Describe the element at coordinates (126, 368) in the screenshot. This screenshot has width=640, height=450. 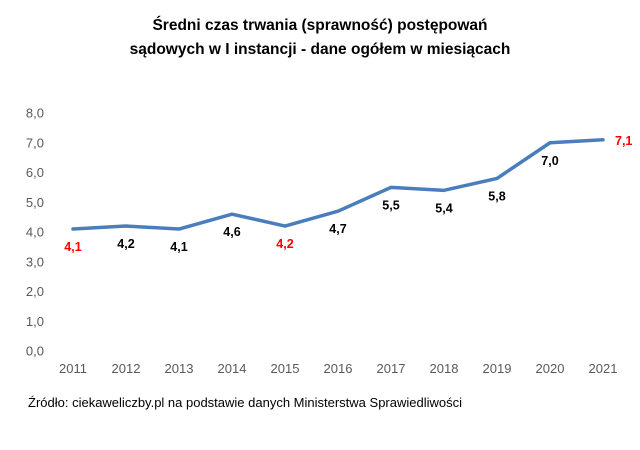
I see `x-axis-tick-label: 2012` at that location.